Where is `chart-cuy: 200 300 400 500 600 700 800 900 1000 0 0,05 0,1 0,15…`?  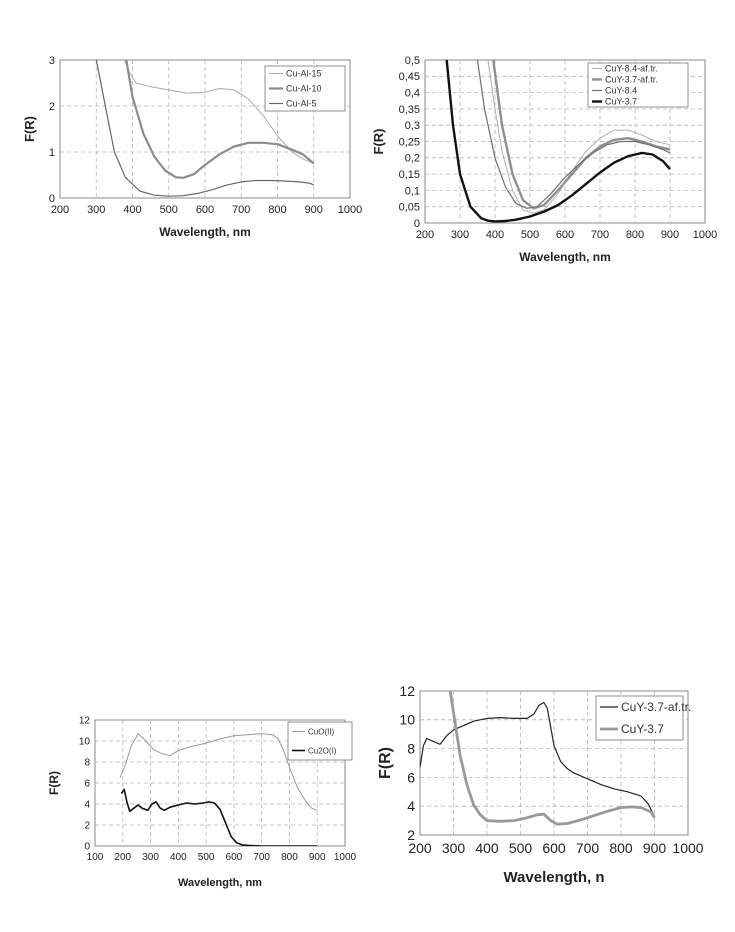
chart-cuy: 200 300 400 500 600 700 800 900 1000 0 0,05 0,1 0,15… is located at coordinates (544, 159).